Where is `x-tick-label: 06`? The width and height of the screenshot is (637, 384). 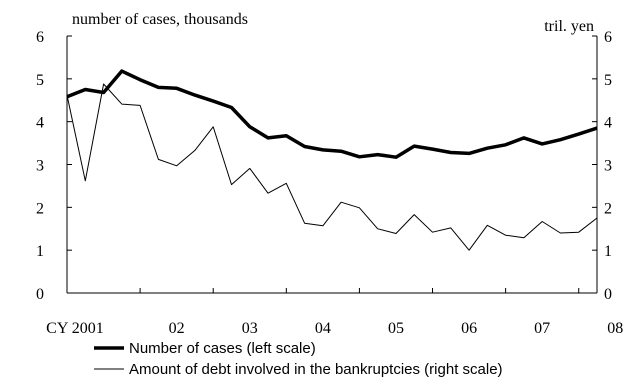
x-tick-label: 06 is located at coordinates (469, 328).